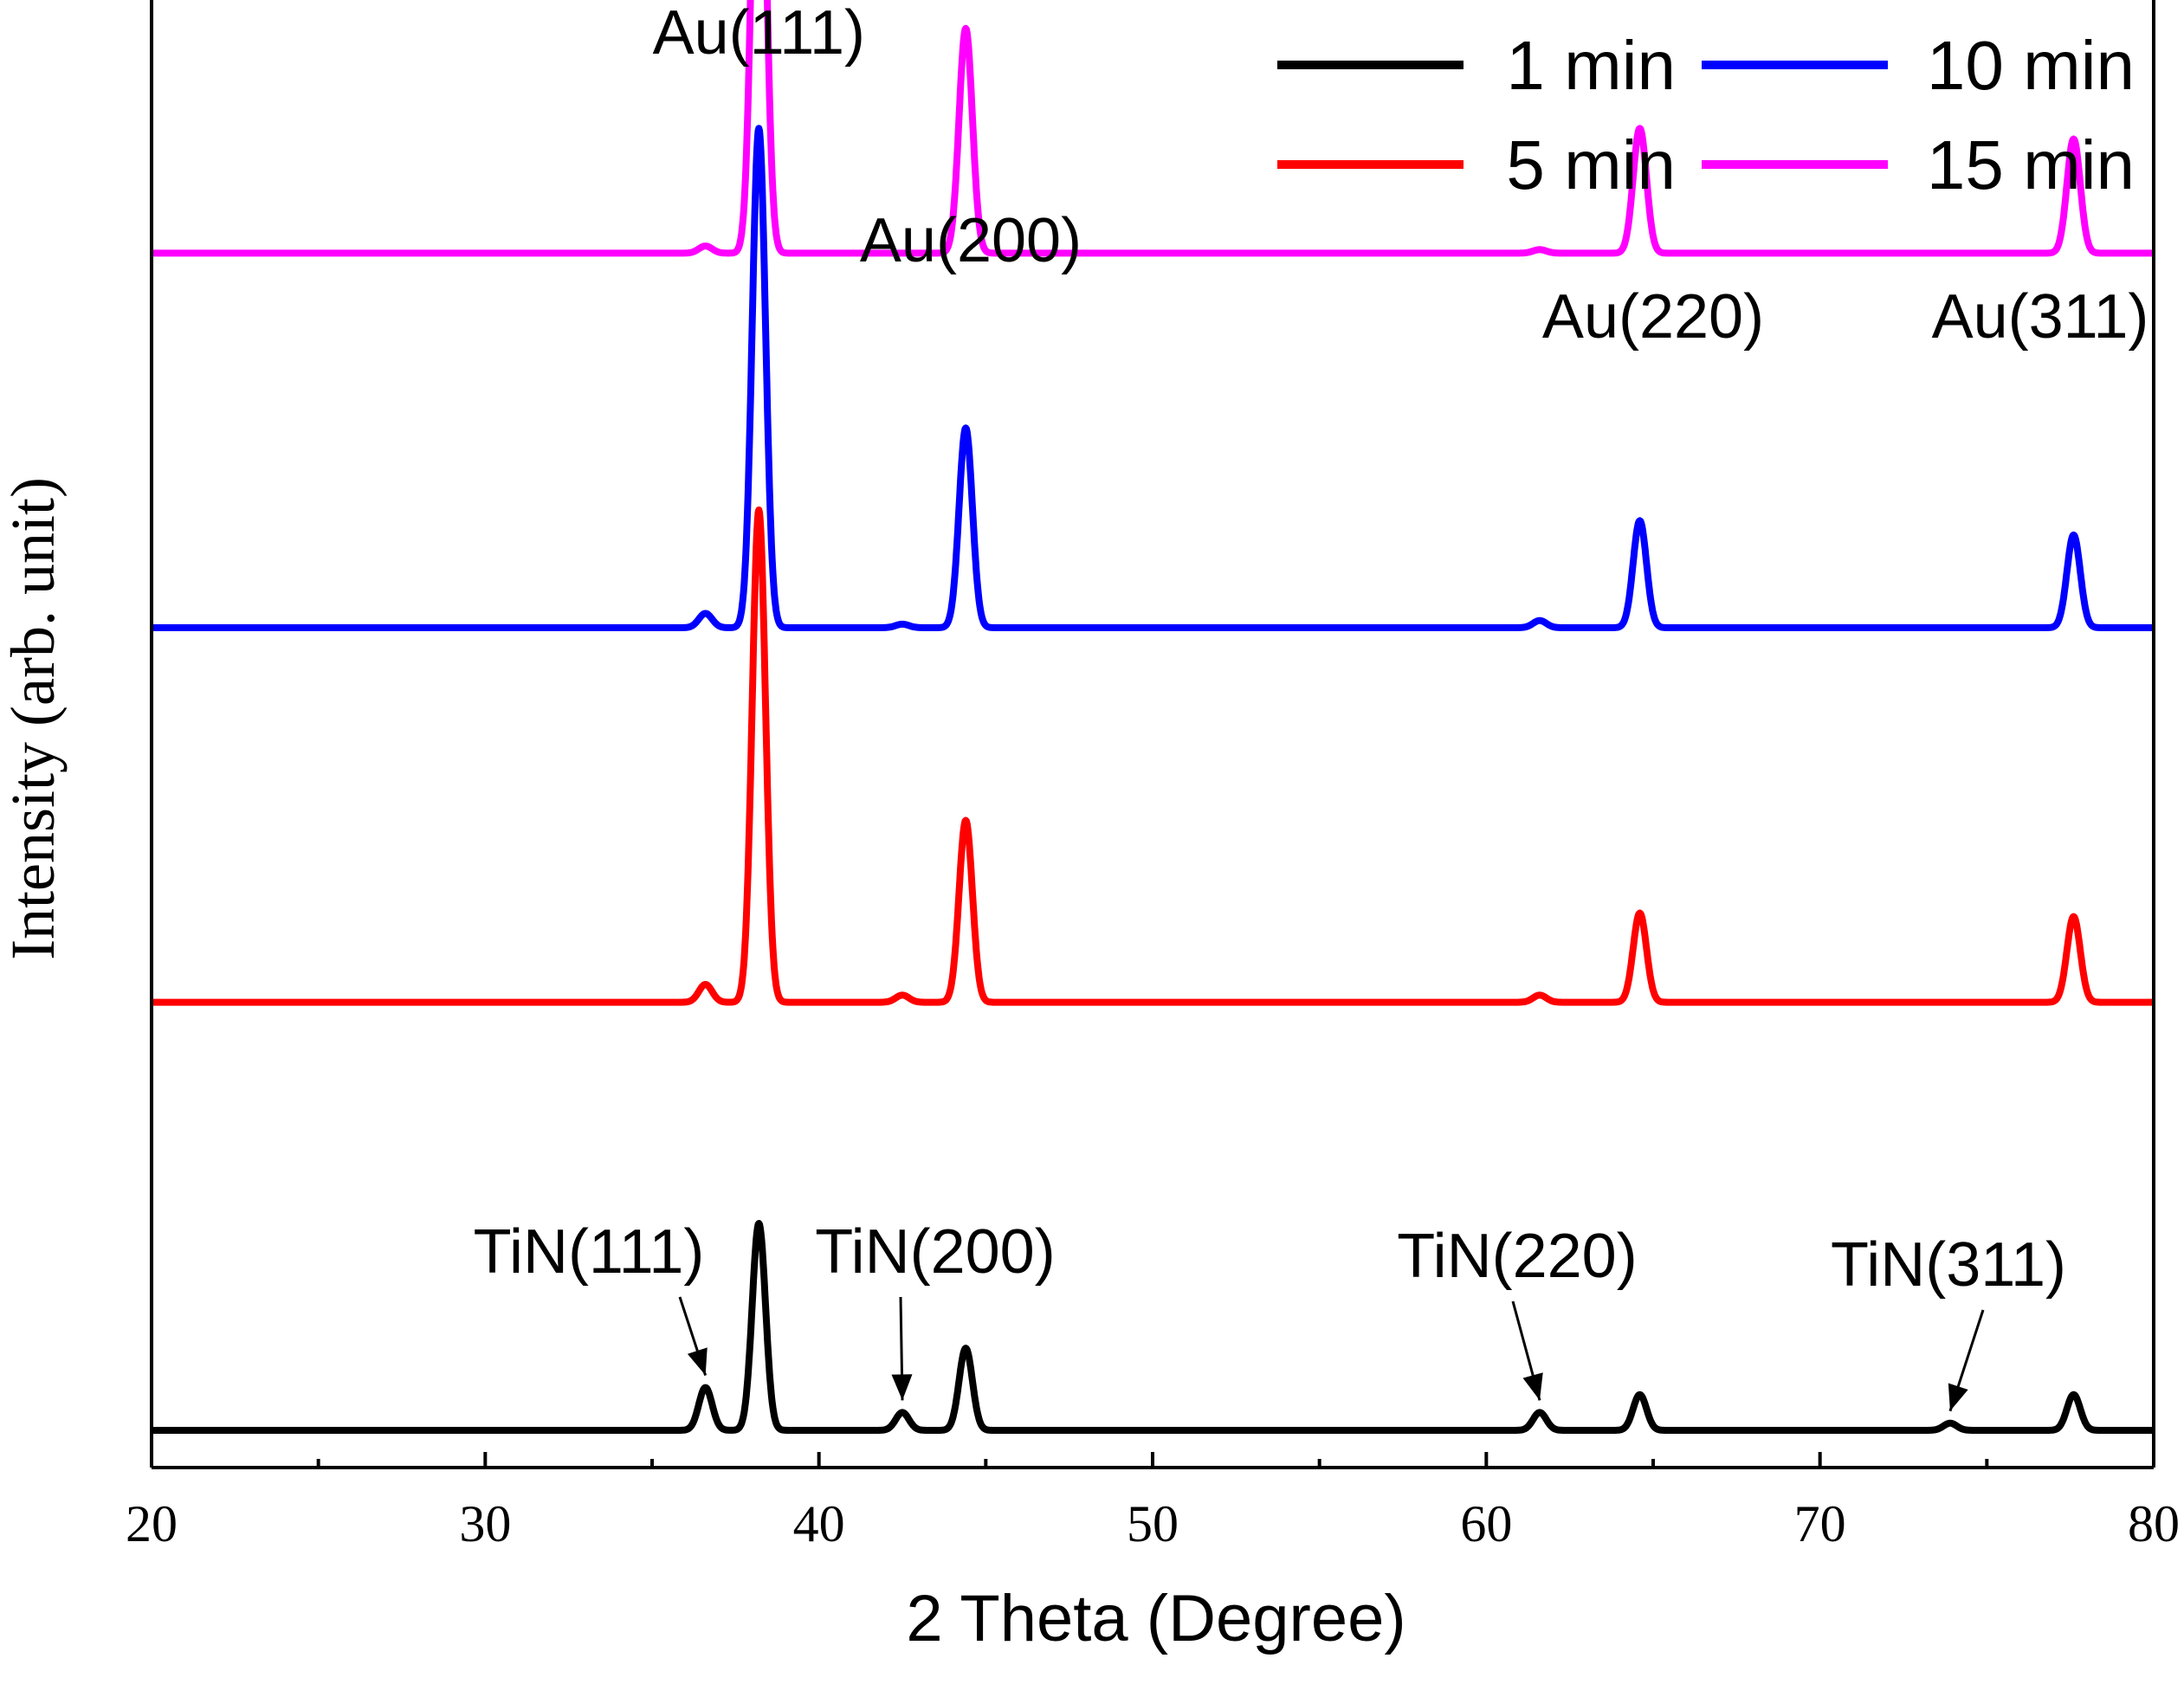  What do you see at coordinates (2154, 1523) in the screenshot?
I see `x-tick-label: 80` at bounding box center [2154, 1523].